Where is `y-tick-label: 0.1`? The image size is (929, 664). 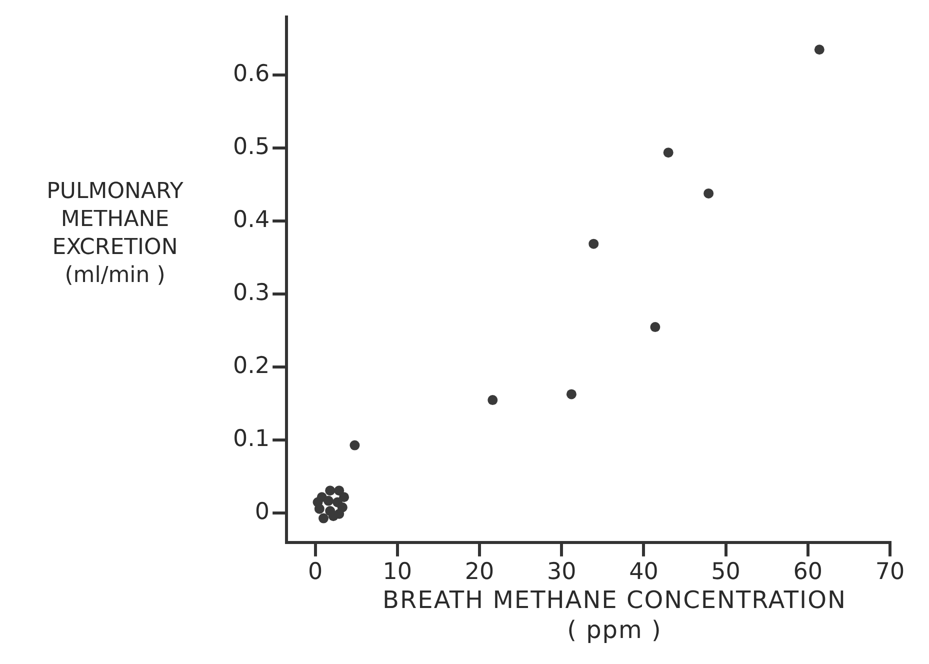
y-tick-label: 0.1 is located at coordinates (251, 439).